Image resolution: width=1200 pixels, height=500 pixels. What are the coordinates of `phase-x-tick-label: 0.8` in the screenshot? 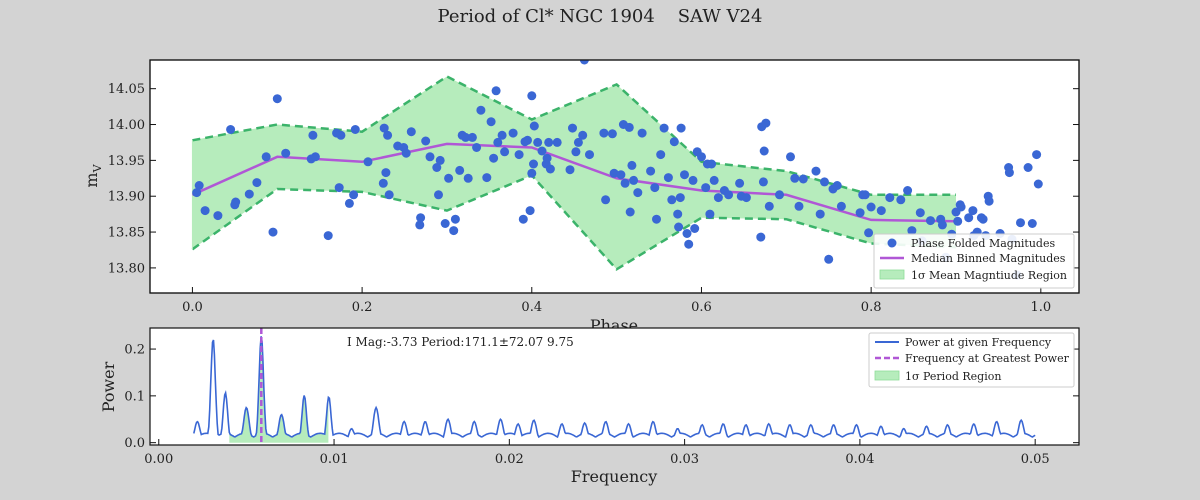 It's located at (871, 307).